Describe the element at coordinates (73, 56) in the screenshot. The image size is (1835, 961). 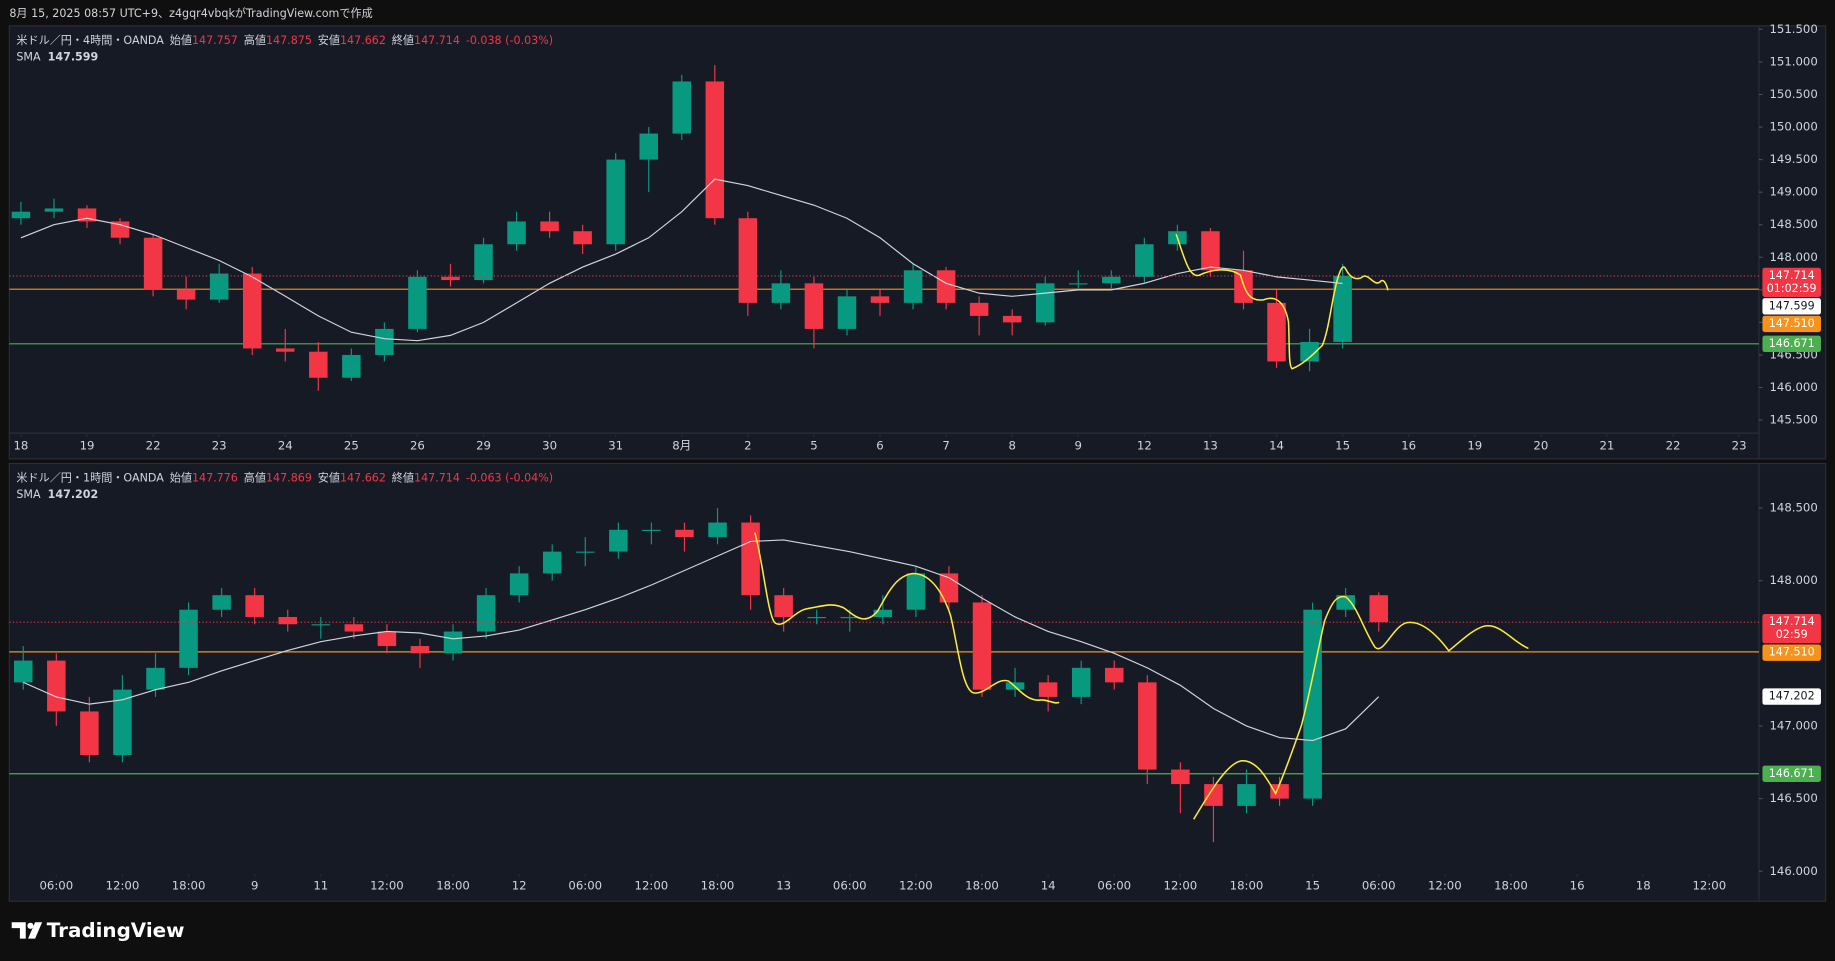
I see `sma-value: 147.599` at that location.